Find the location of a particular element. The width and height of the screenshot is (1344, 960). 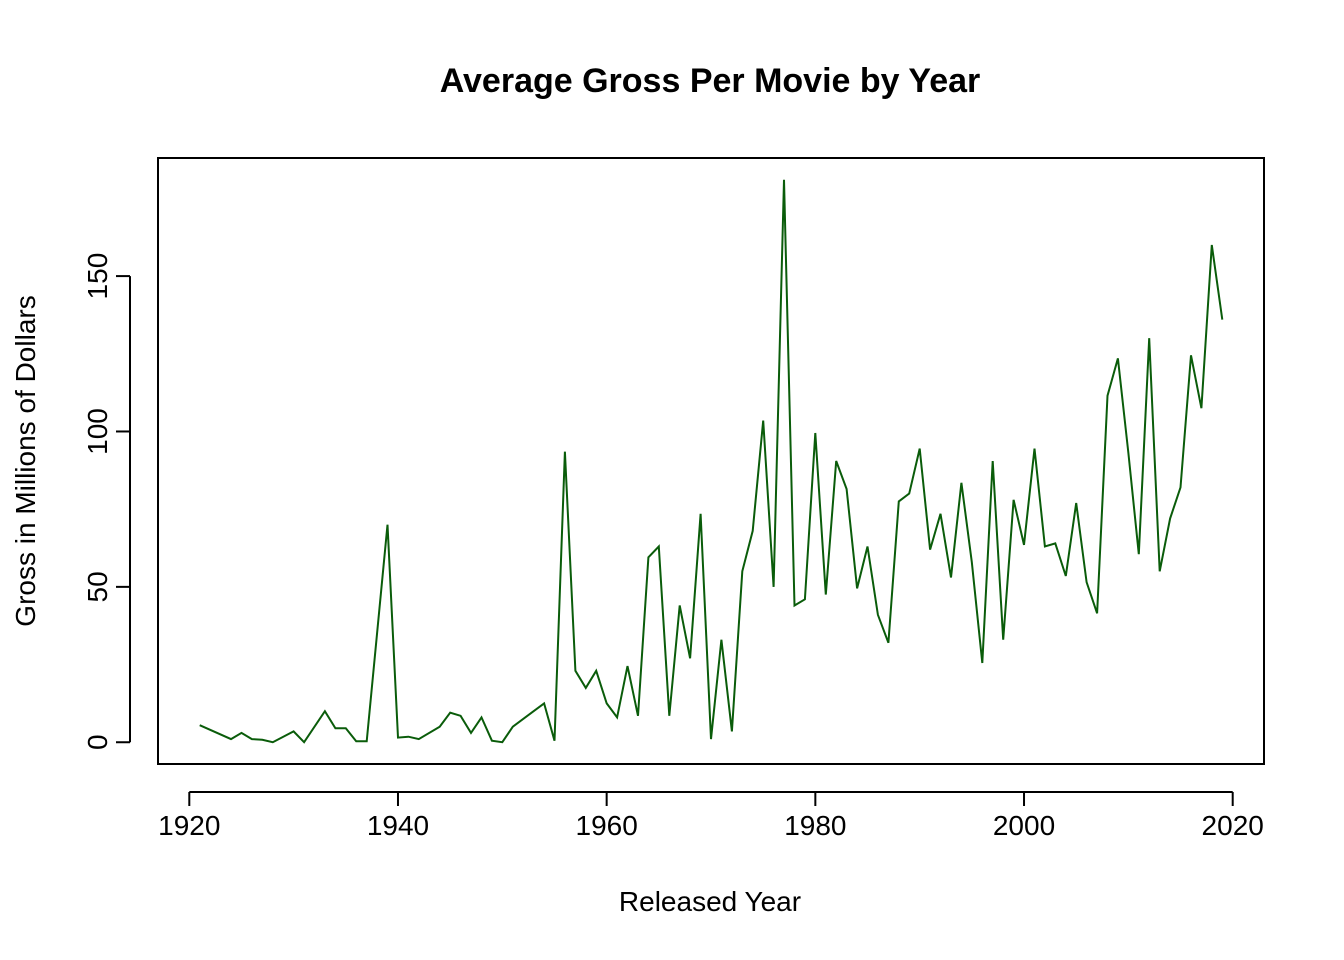

y-tick-label: 100 is located at coordinates (97, 431).